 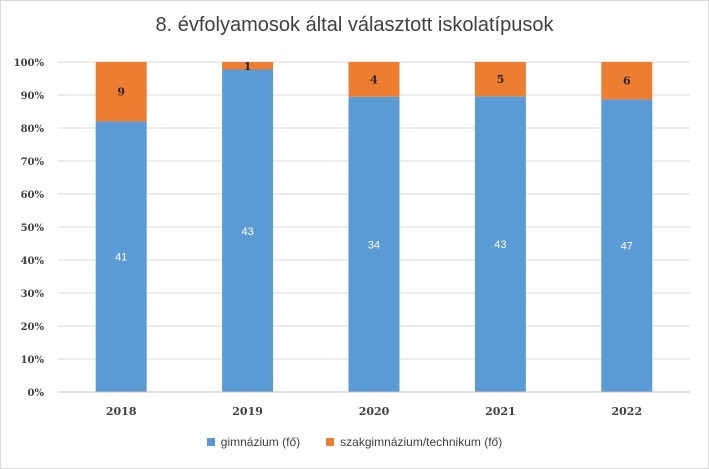 What do you see at coordinates (29, 63) in the screenshot?
I see `y-tick-label: 100%` at bounding box center [29, 63].